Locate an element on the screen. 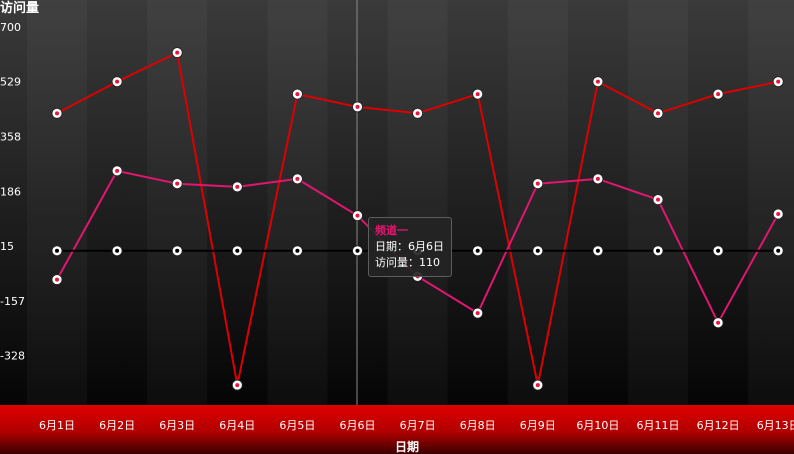 This screenshot has height=454, width=794. x-tick-label: 6月10日 is located at coordinates (597, 425).